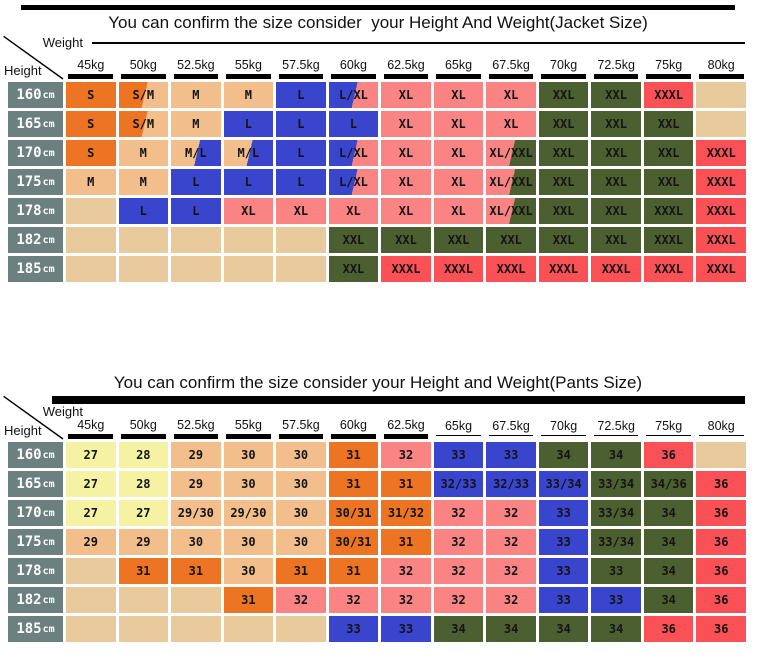 Image resolution: width=757 pixels, height=662 pixels. I want to click on size-cell: L/XL, so click(353, 95).